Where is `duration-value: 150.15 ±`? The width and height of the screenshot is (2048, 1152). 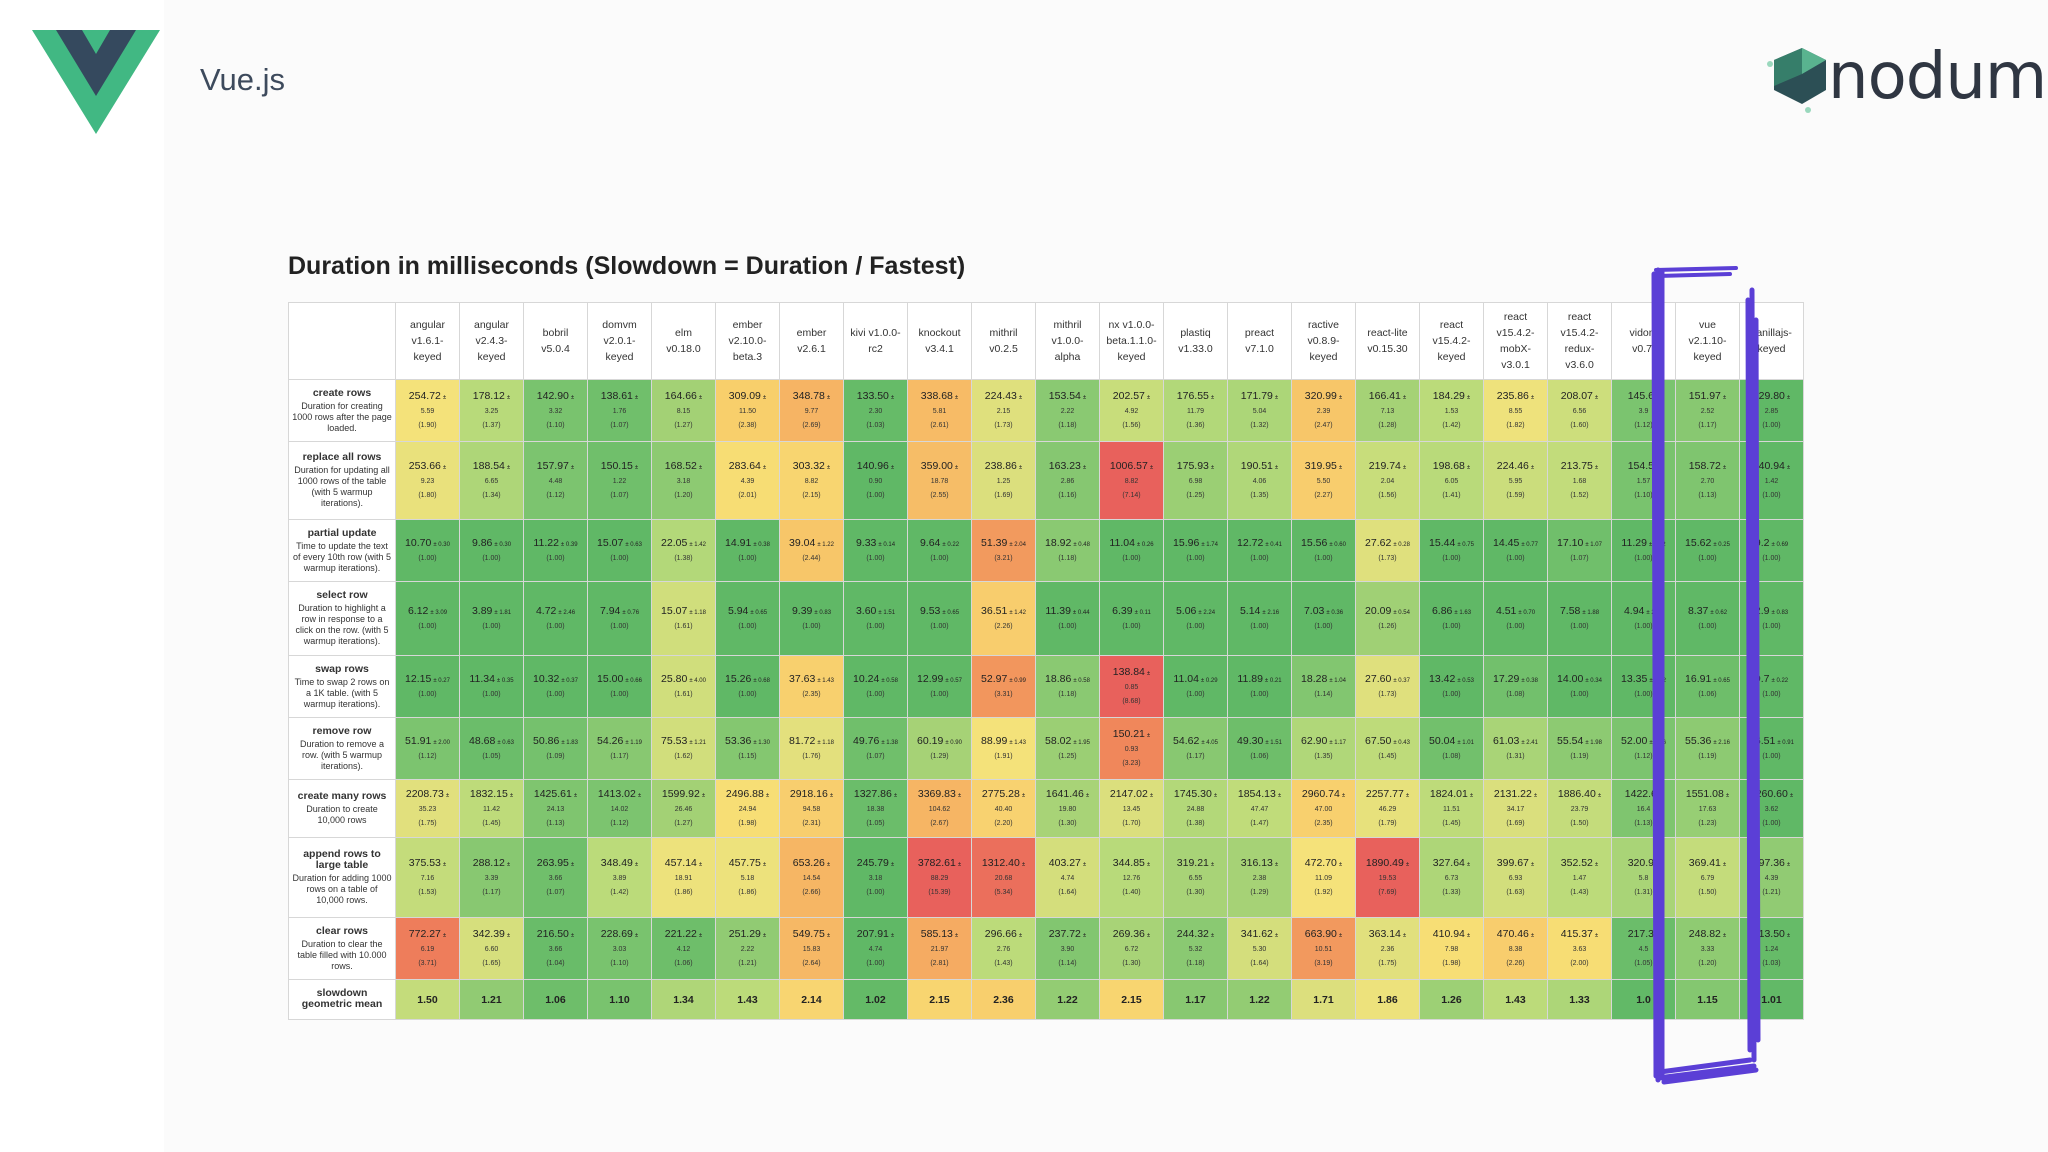
duration-value: 150.15 ± is located at coordinates (619, 467).